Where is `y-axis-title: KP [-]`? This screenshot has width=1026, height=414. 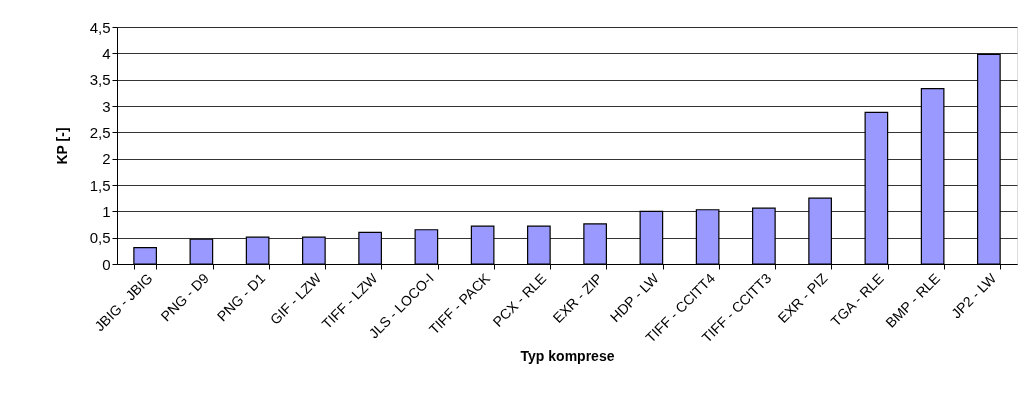 y-axis-title: KP [-] is located at coordinates (61, 146).